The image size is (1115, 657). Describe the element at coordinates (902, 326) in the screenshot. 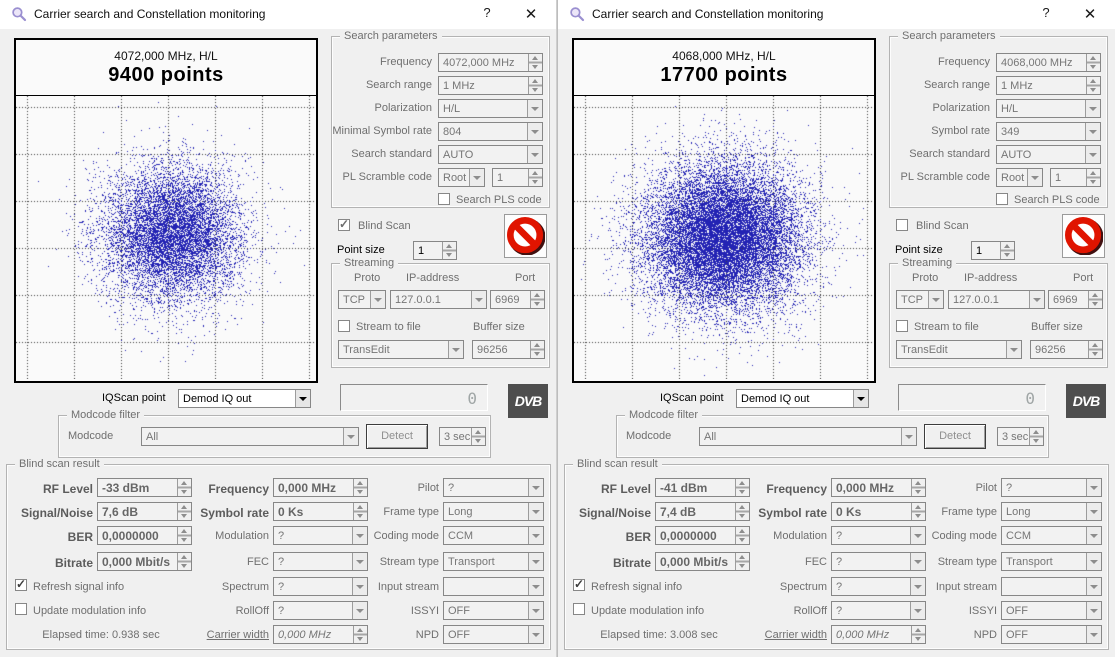

I see `stream-to-file-checkbox` at that location.